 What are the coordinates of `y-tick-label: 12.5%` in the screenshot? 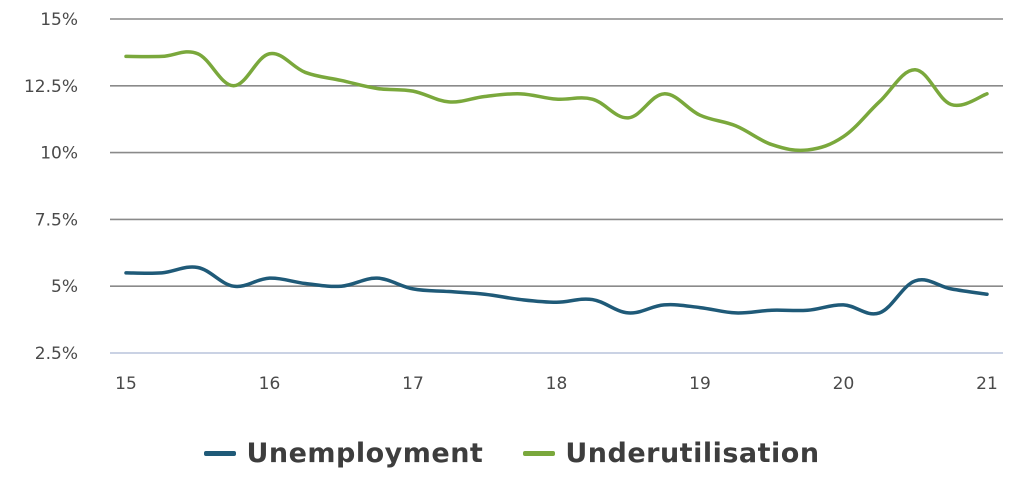 It's located at (51, 87).